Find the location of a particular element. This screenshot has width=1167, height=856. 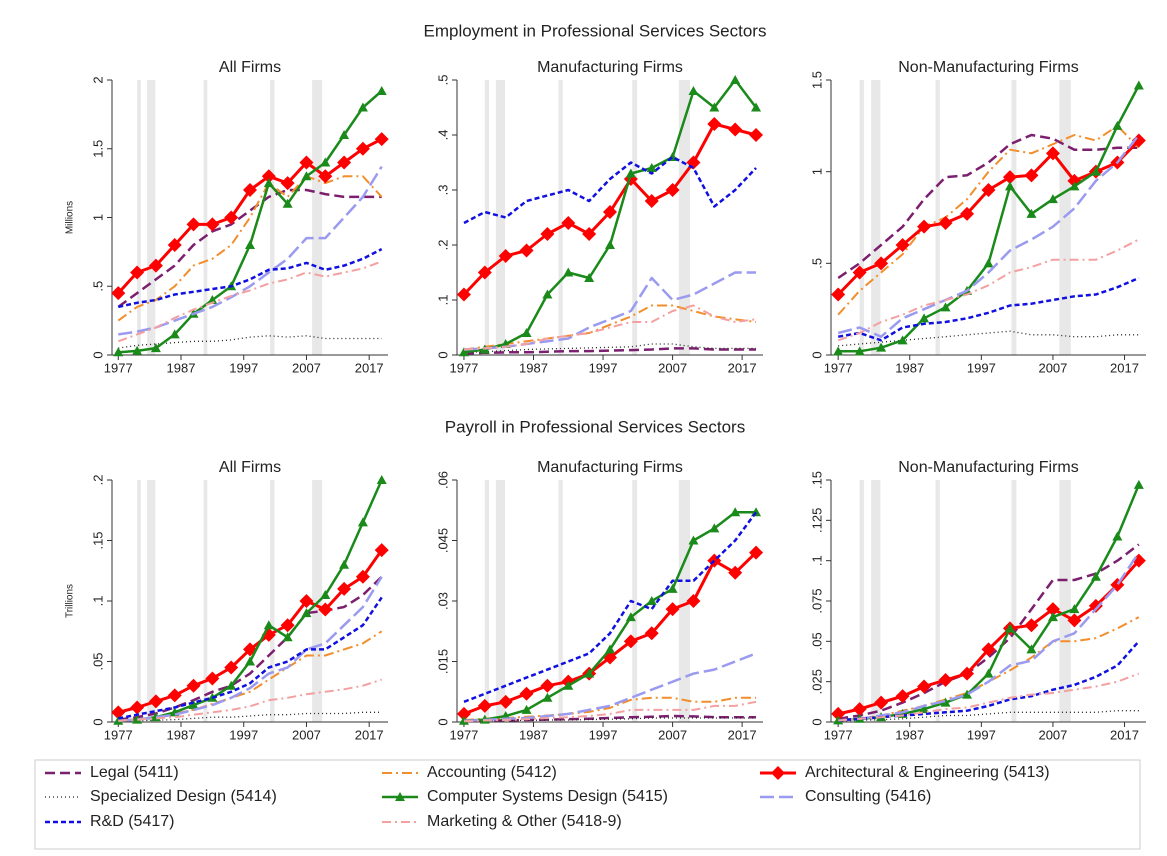

panel-title: Non-Manufacturing Firms is located at coordinates (988, 67).